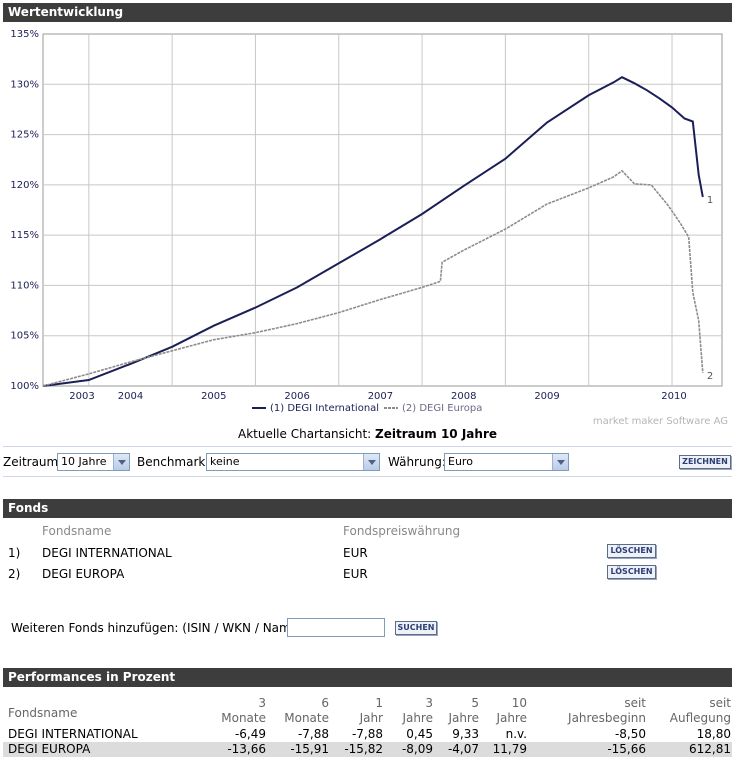  What do you see at coordinates (28, 508) in the screenshot?
I see `section-title: Fonds` at bounding box center [28, 508].